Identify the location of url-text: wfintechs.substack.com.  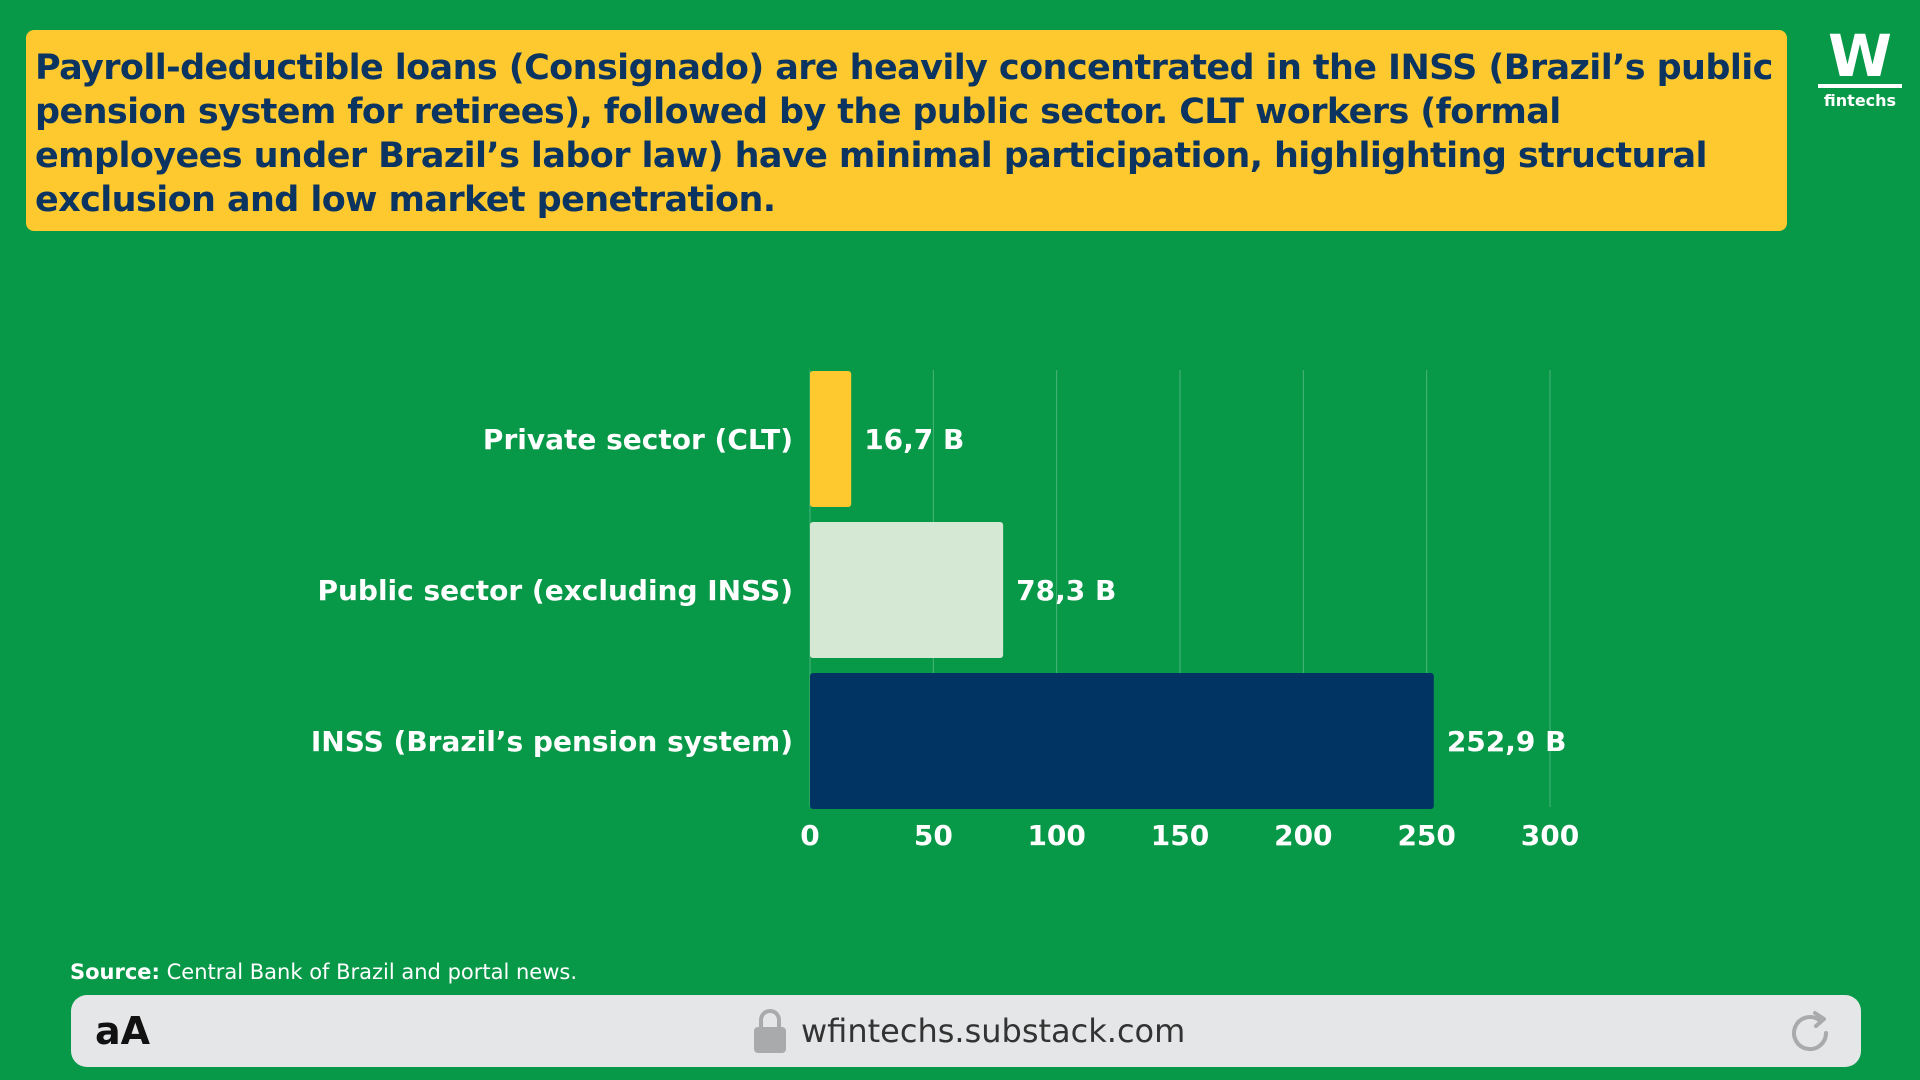
(993, 1031).